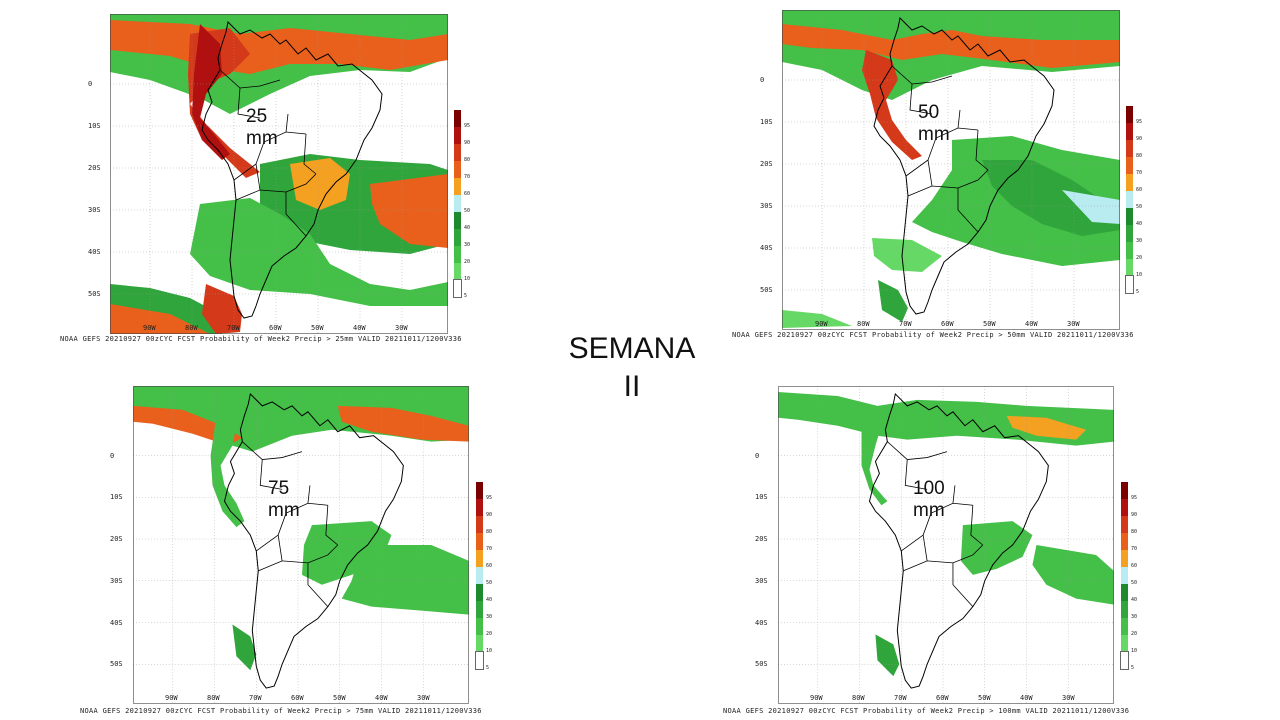 The image size is (1280, 720). I want to click on colorbar-label: 40, so click(467, 228).